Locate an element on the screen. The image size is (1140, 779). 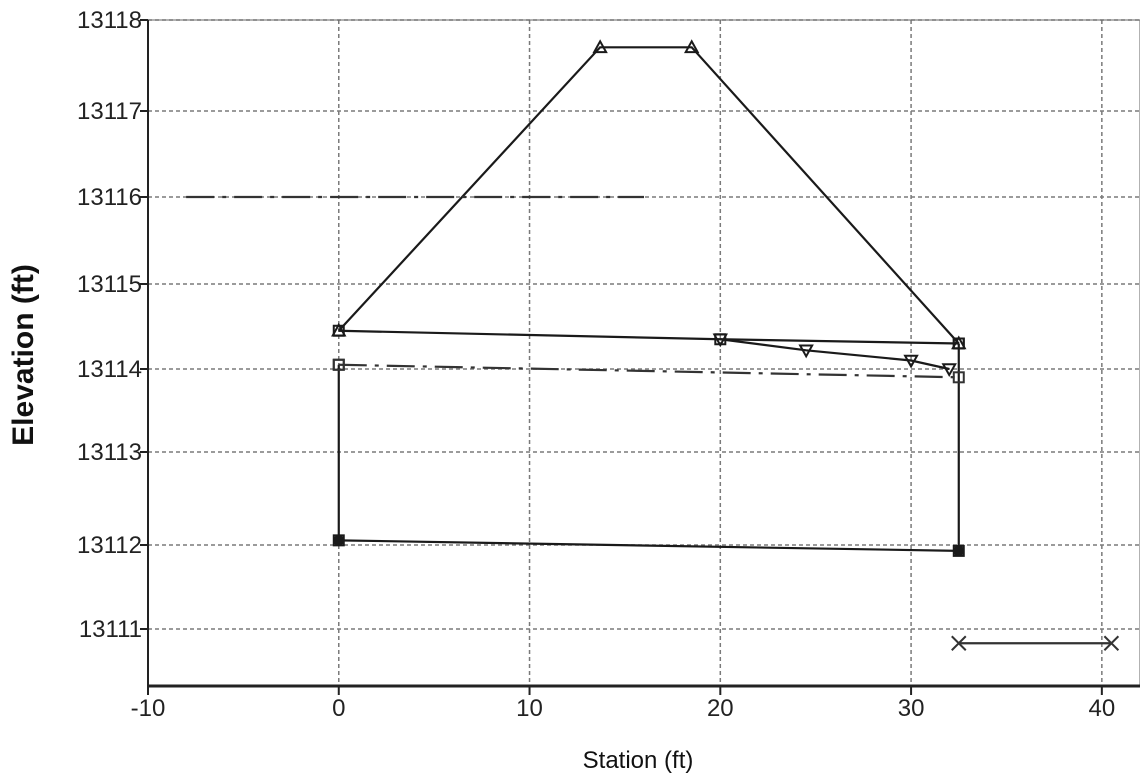
circle-marker is located at coordinates (339, 540).